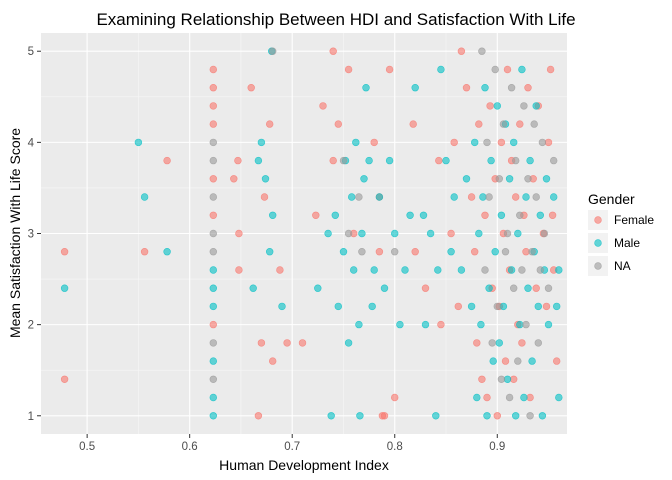 The width and height of the screenshot is (672, 480). Describe the element at coordinates (627, 243) in the screenshot. I see `legend-label: Male` at that location.